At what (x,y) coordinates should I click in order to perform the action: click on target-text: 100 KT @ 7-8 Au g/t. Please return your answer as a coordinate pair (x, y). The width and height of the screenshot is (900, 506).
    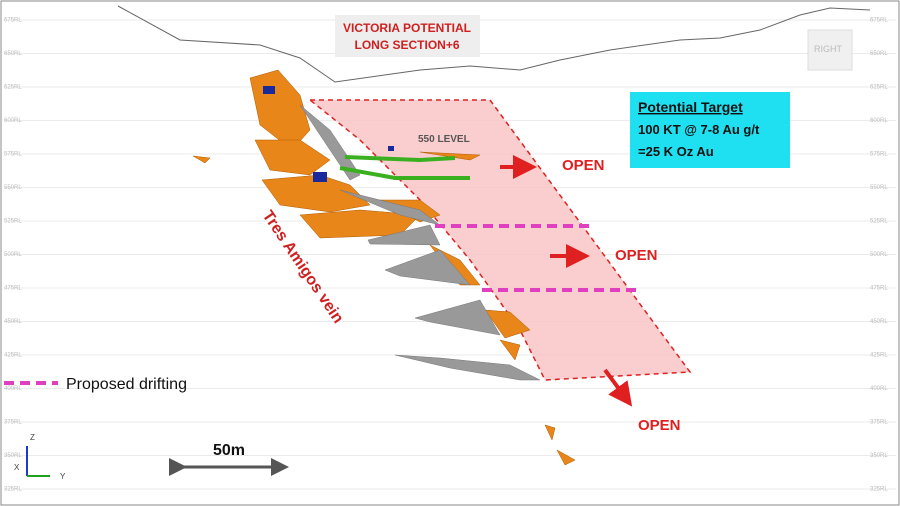
    Looking at the image, I should click on (699, 129).